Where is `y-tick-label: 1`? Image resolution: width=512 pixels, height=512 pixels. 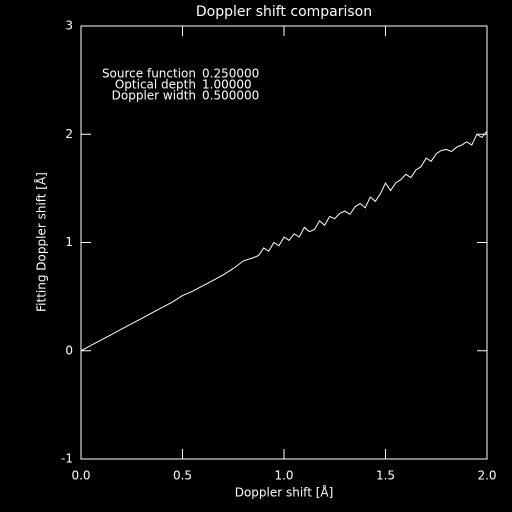
y-tick-label: 1 is located at coordinates (69, 242).